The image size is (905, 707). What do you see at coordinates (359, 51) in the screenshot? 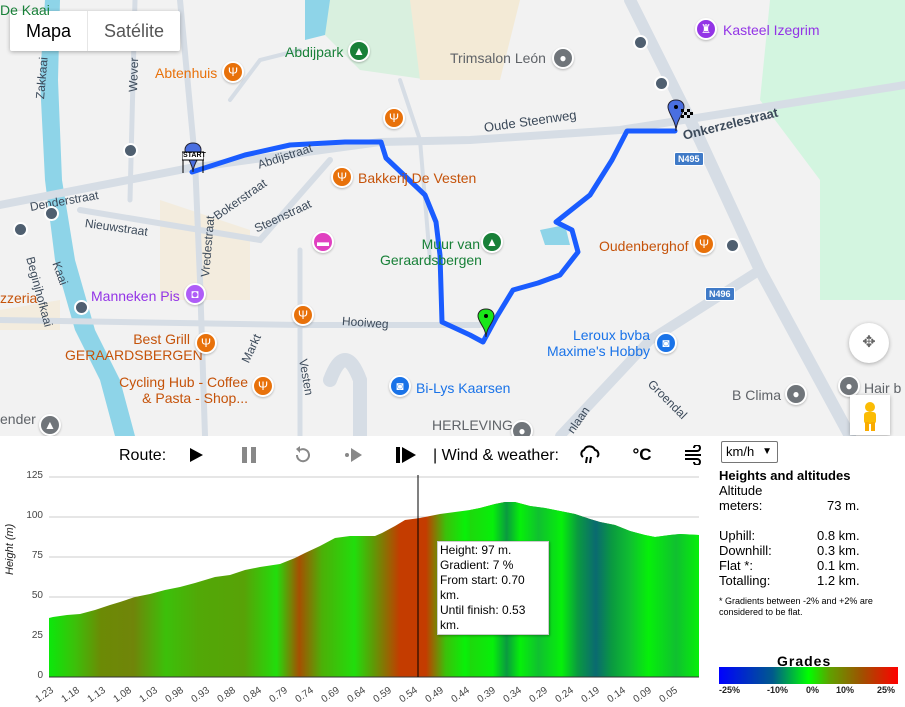
I see `tree-icon: ▲` at bounding box center [359, 51].